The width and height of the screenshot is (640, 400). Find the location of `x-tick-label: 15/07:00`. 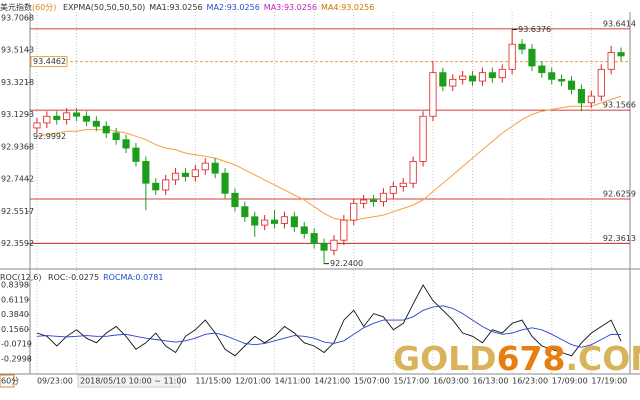

x-tick-label: 15/07:00 is located at coordinates (372, 381).